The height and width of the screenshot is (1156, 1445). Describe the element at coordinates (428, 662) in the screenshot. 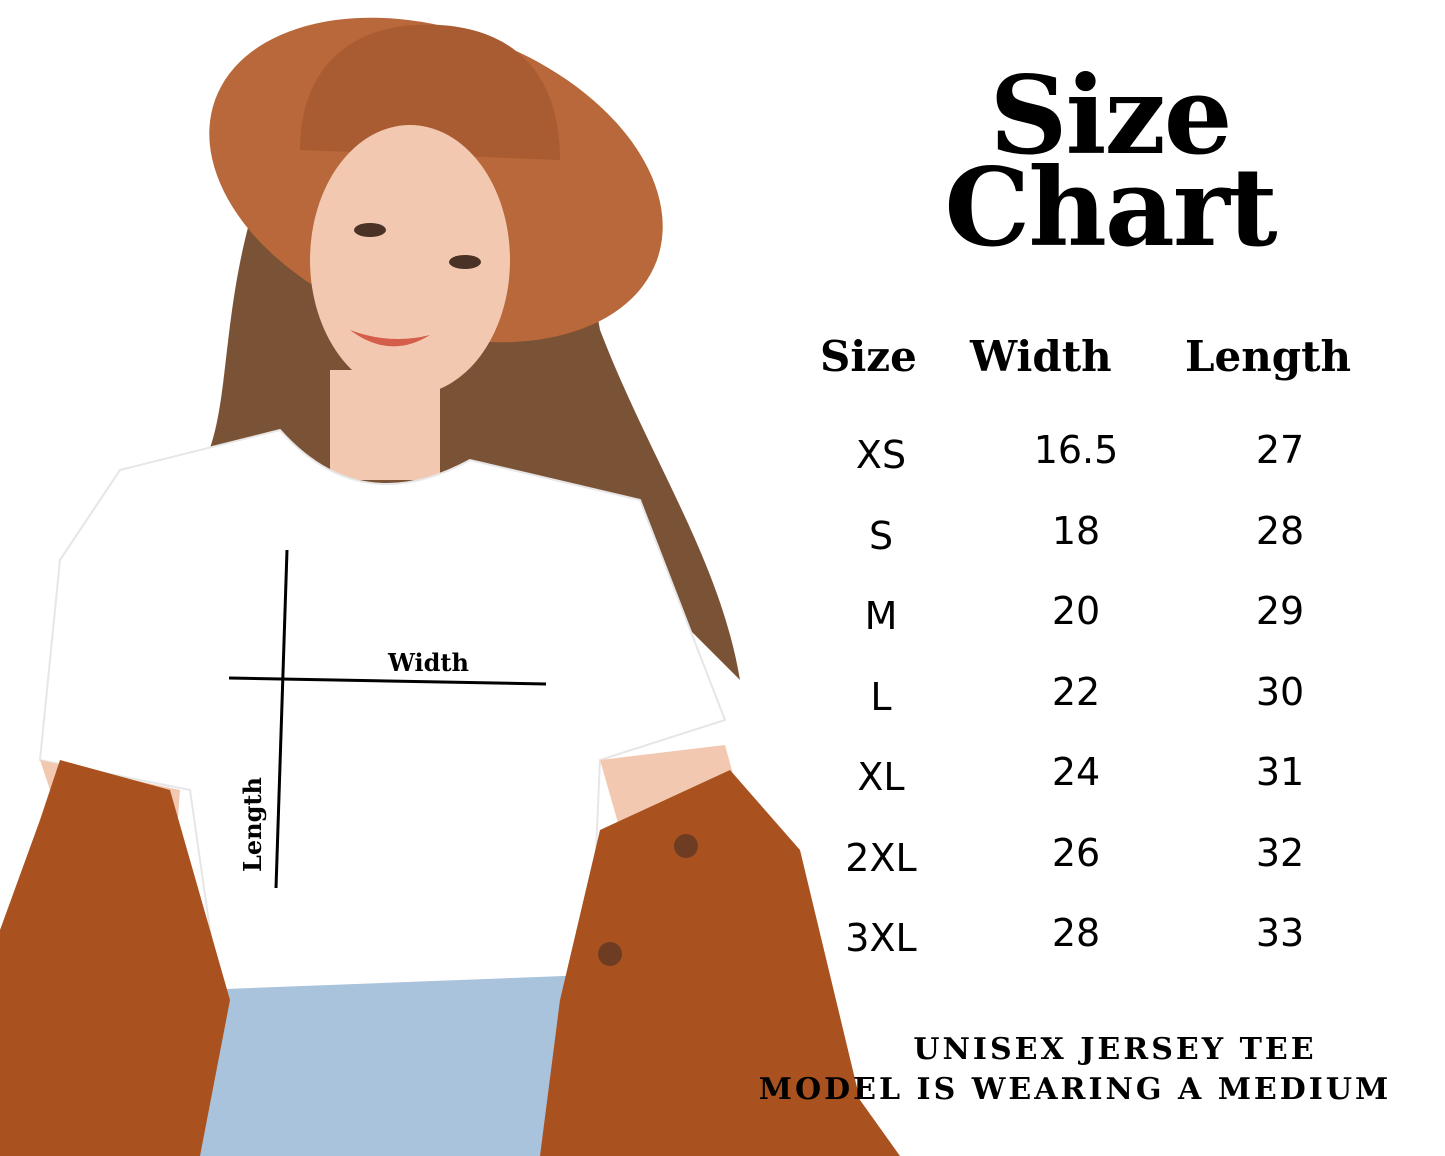

I see `width-label: Width` at that location.